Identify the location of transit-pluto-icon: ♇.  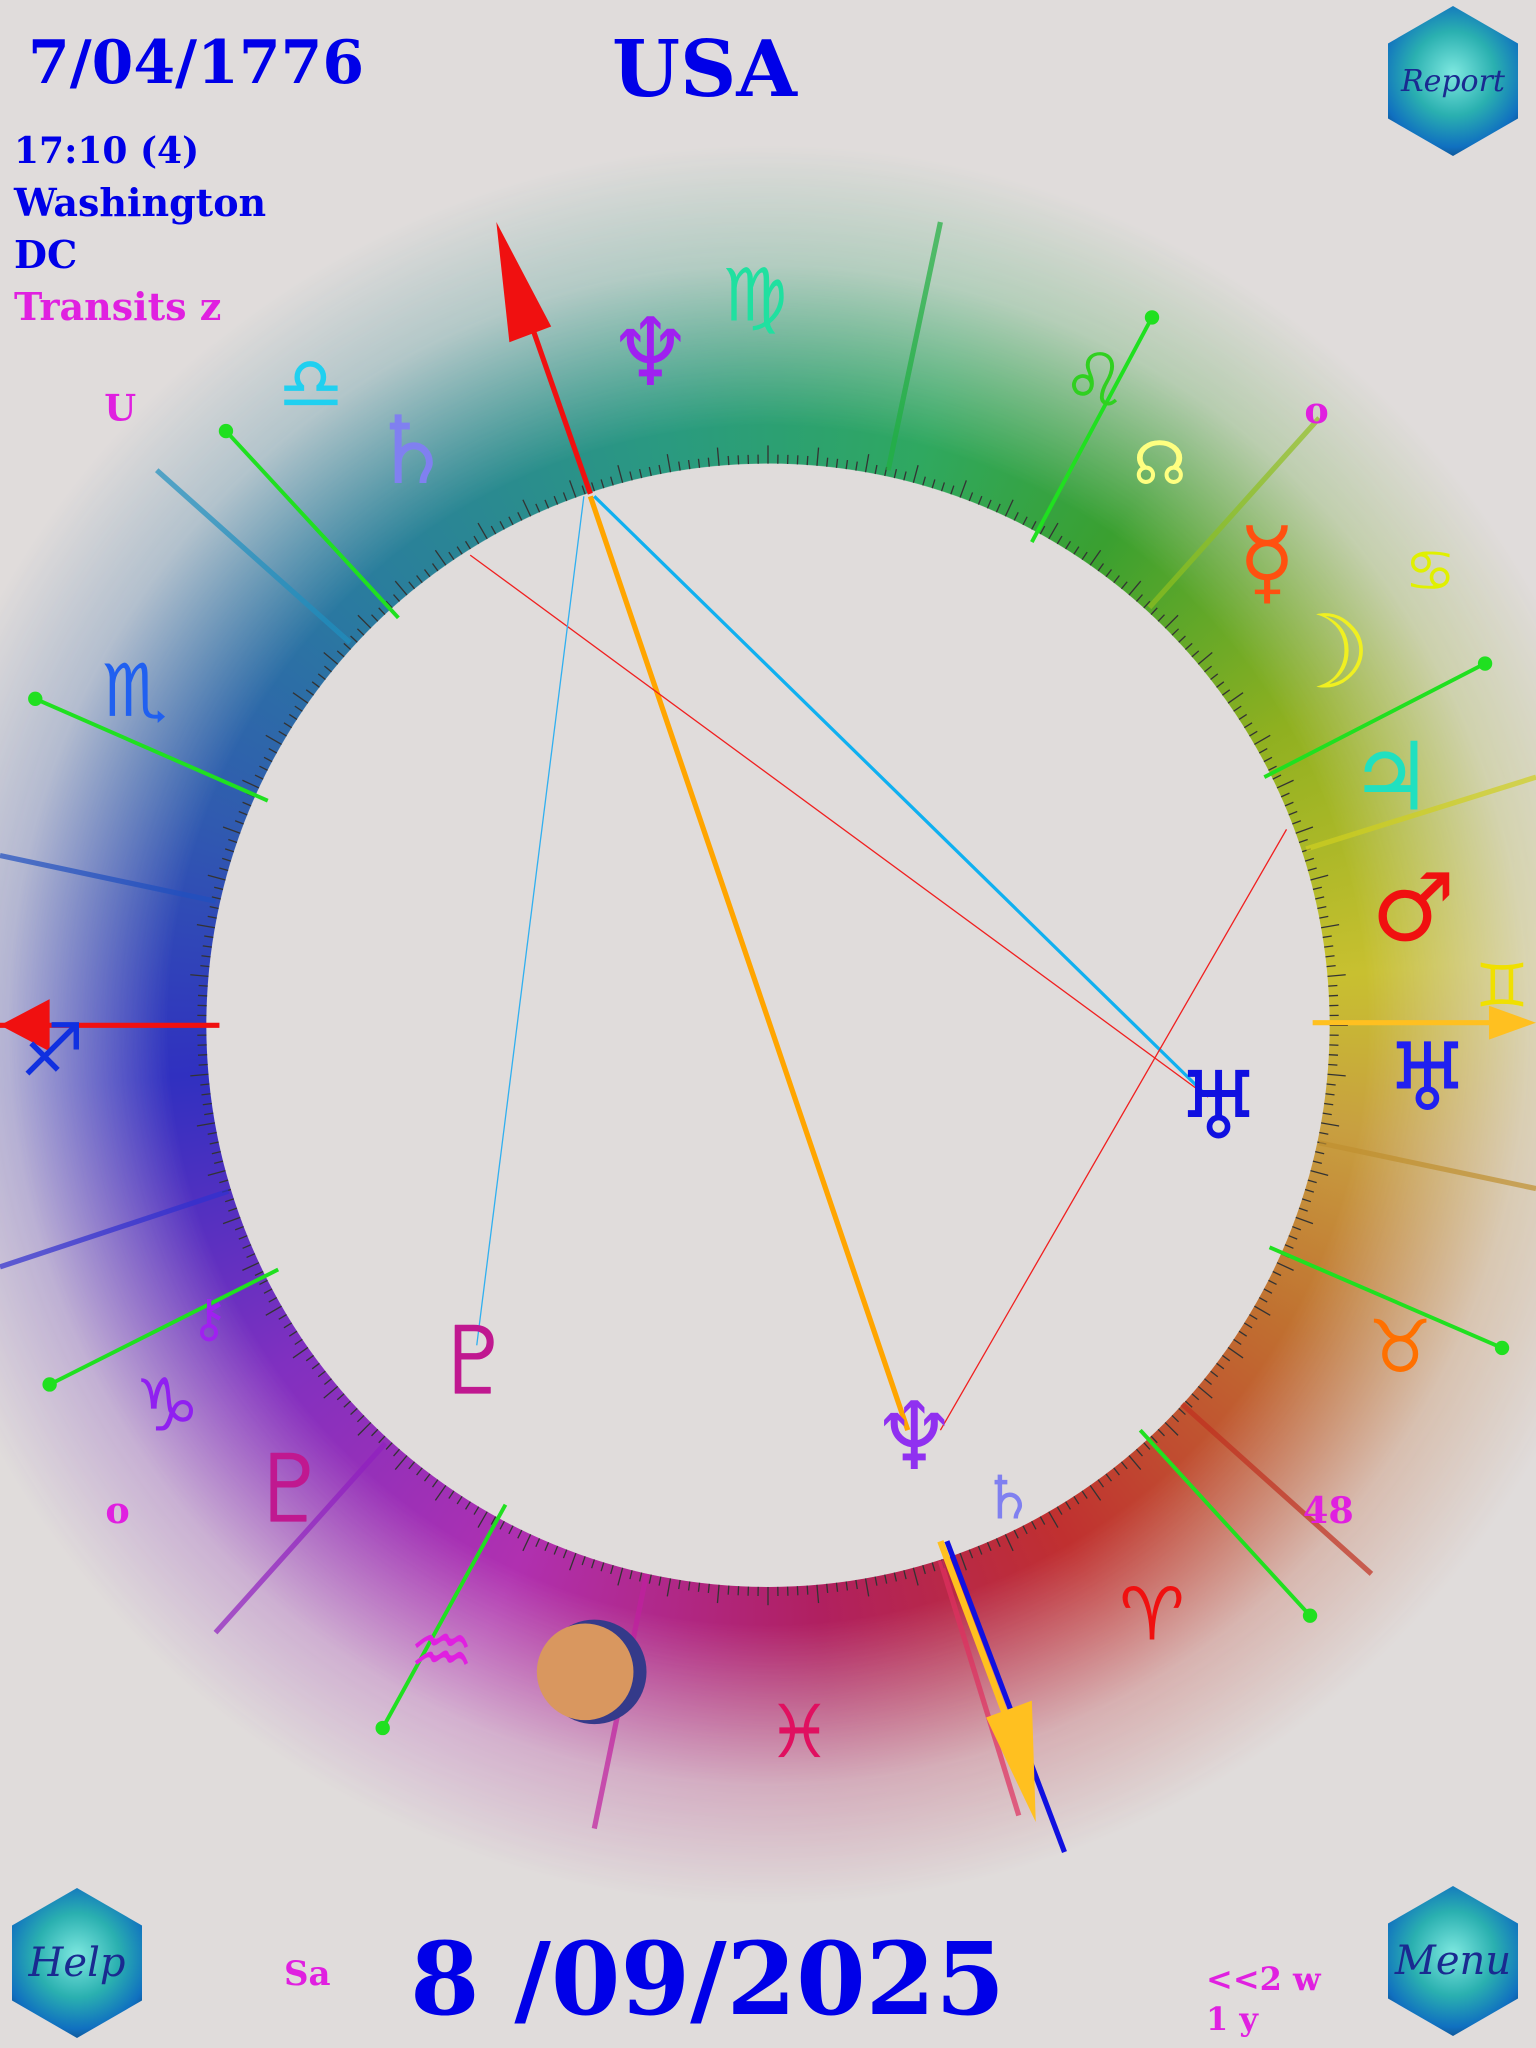
(474, 1361).